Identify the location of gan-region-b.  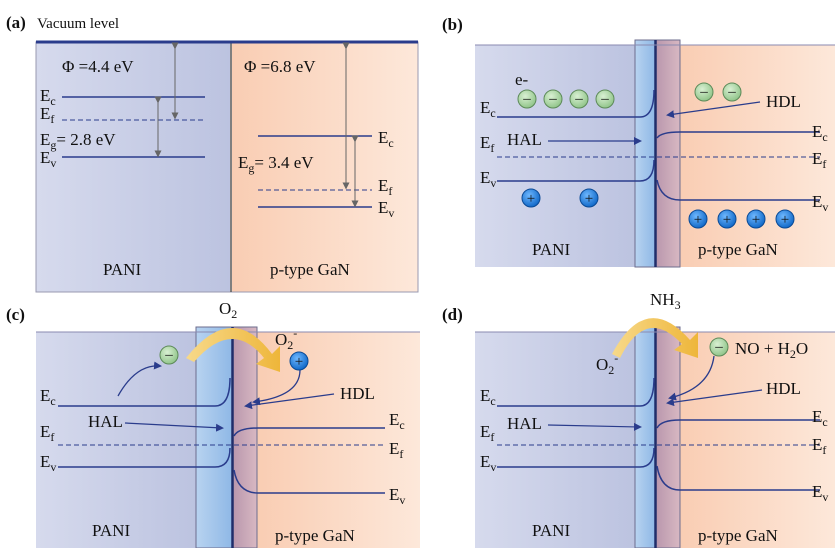
(757, 156).